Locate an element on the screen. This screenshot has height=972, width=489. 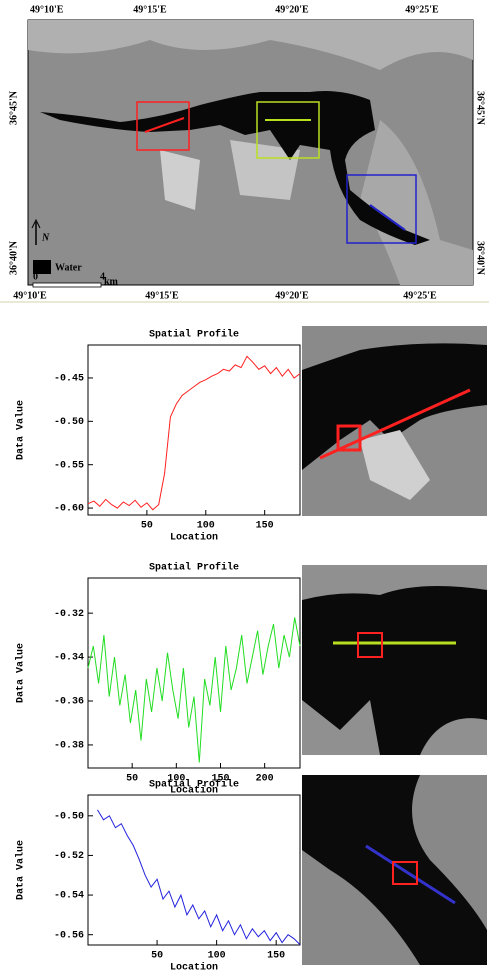
y-tick-label: -0.45 is located at coordinates (69, 379).